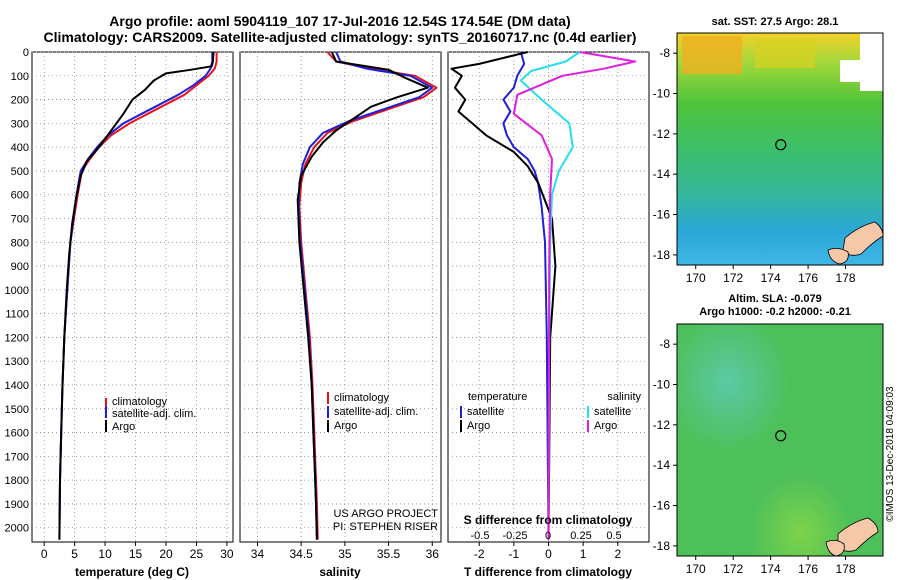  What do you see at coordinates (20, 267) in the screenshot?
I see `depth-tick-label: 900` at bounding box center [20, 267].